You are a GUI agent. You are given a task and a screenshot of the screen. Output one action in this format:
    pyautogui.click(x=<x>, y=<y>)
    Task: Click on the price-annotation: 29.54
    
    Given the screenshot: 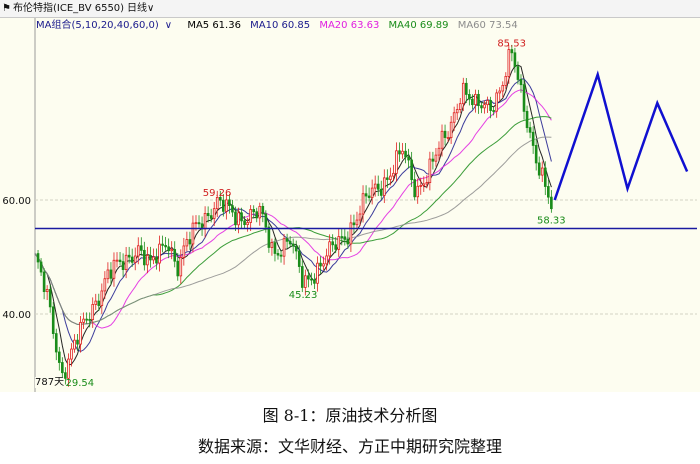 What is the action you would take?
    pyautogui.click(x=79, y=383)
    